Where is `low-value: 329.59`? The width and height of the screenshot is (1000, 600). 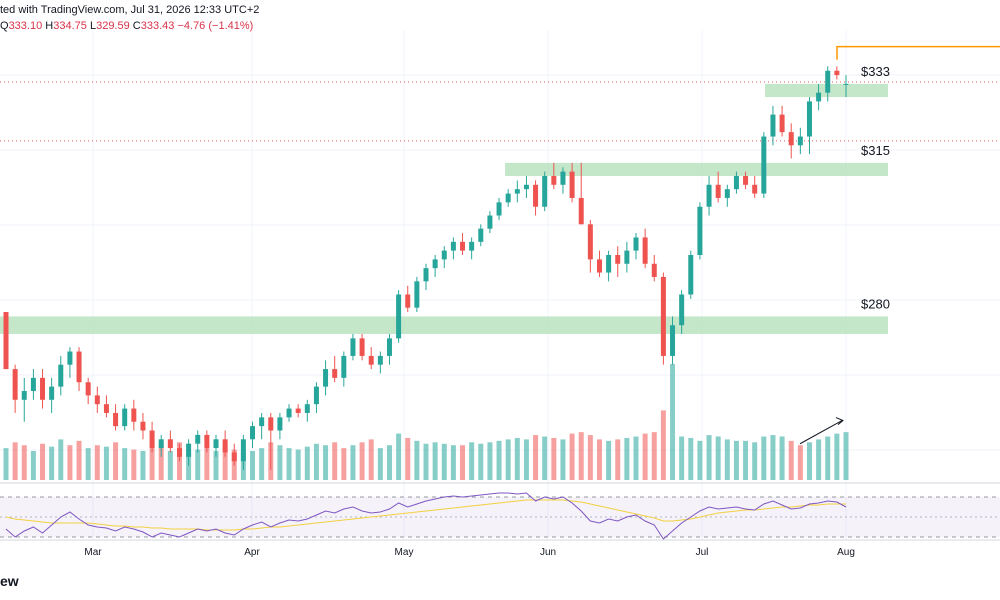
low-value: 329.59 is located at coordinates (113, 26).